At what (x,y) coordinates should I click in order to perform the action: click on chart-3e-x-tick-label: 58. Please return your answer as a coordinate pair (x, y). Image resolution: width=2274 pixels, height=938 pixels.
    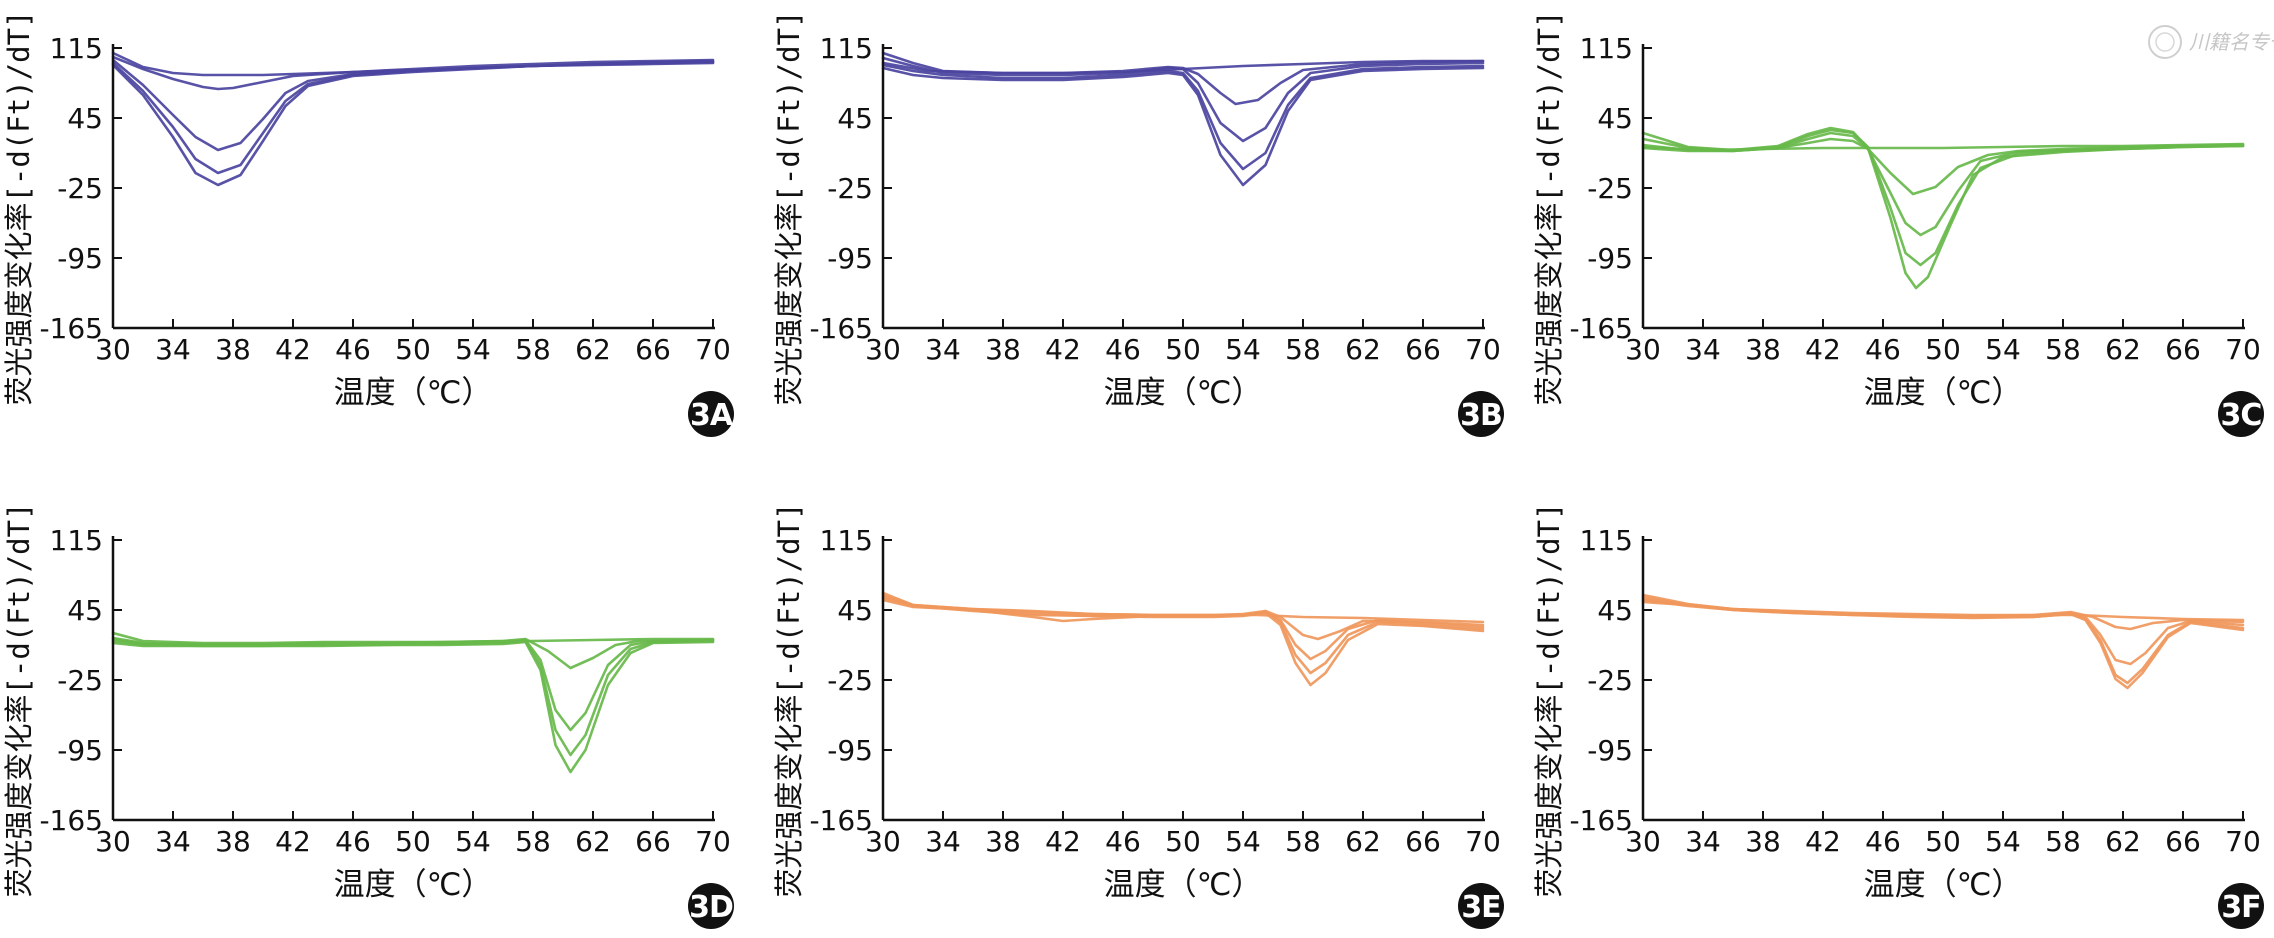
    Looking at the image, I should click on (1303, 841).